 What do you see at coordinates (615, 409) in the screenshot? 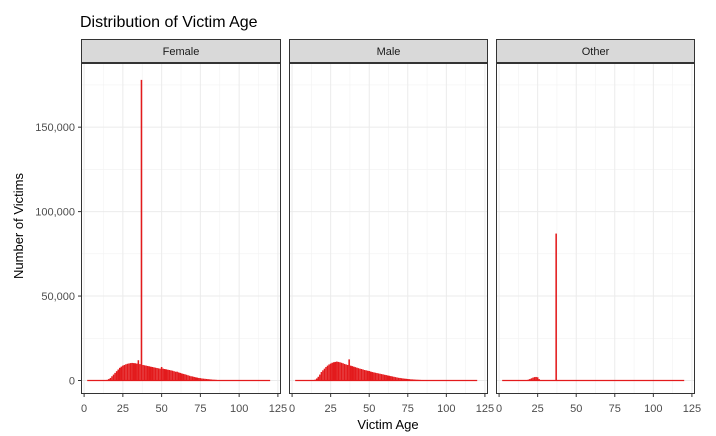
I see `x-tick-label: 75` at bounding box center [615, 409].